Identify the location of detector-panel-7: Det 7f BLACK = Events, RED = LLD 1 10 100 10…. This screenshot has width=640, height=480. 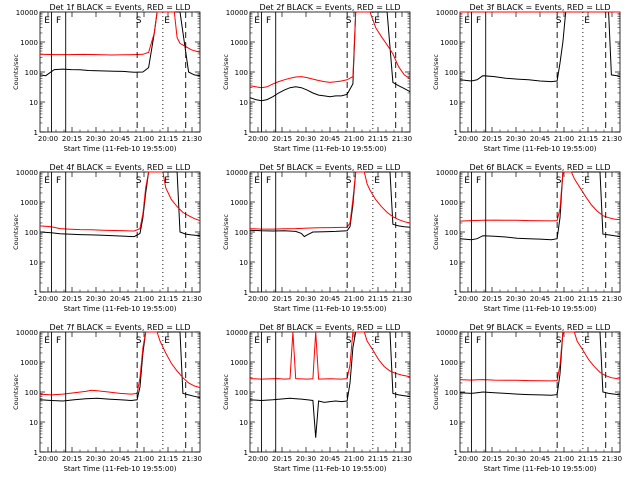
(107, 398).